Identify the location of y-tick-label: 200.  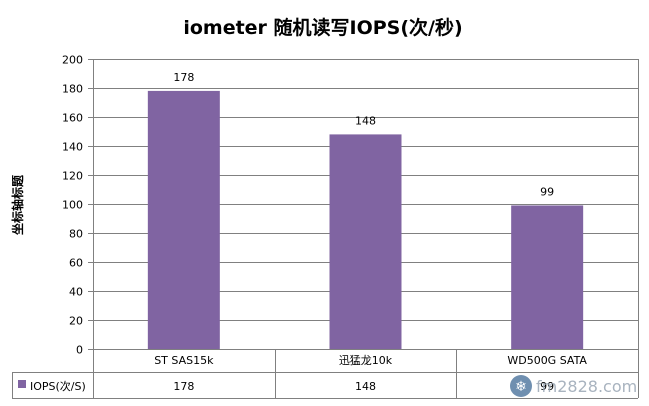
(72, 60).